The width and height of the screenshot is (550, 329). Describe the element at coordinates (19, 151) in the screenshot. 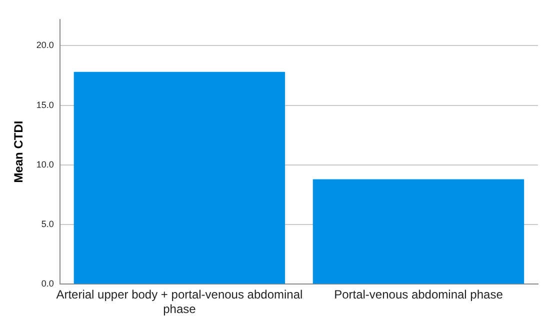

I see `y-axis-title: Mean CTDI` at that location.